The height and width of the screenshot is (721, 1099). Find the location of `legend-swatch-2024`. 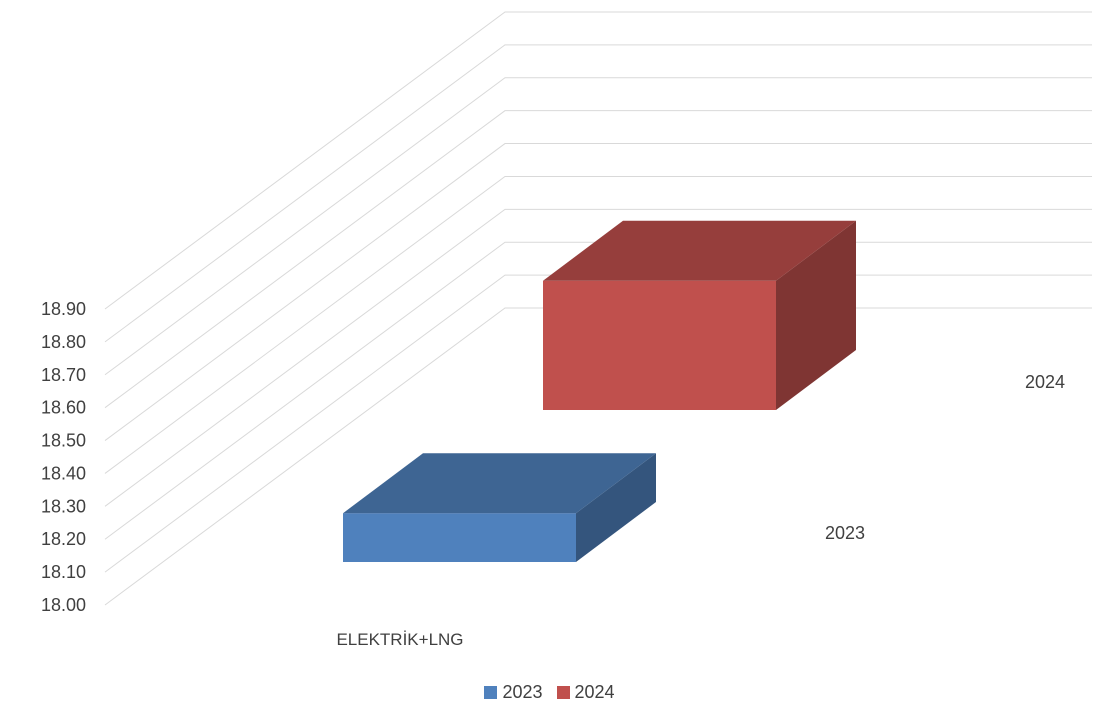

legend-swatch-2024 is located at coordinates (563, 692).